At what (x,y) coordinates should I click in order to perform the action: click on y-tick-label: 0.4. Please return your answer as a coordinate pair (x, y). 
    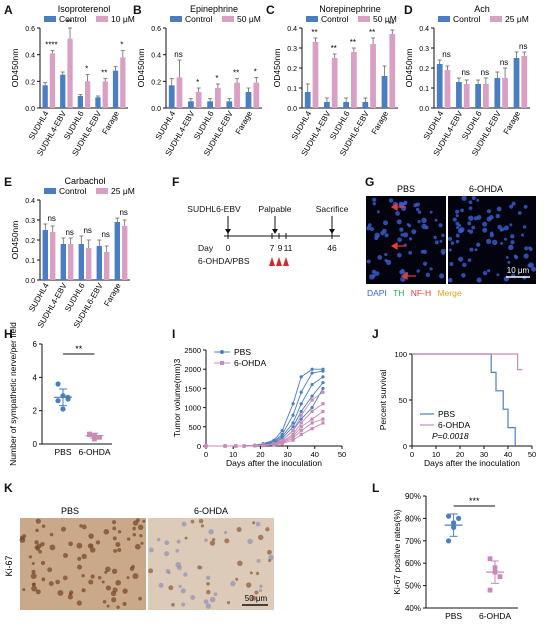
    Looking at the image, I should click on (292, 29).